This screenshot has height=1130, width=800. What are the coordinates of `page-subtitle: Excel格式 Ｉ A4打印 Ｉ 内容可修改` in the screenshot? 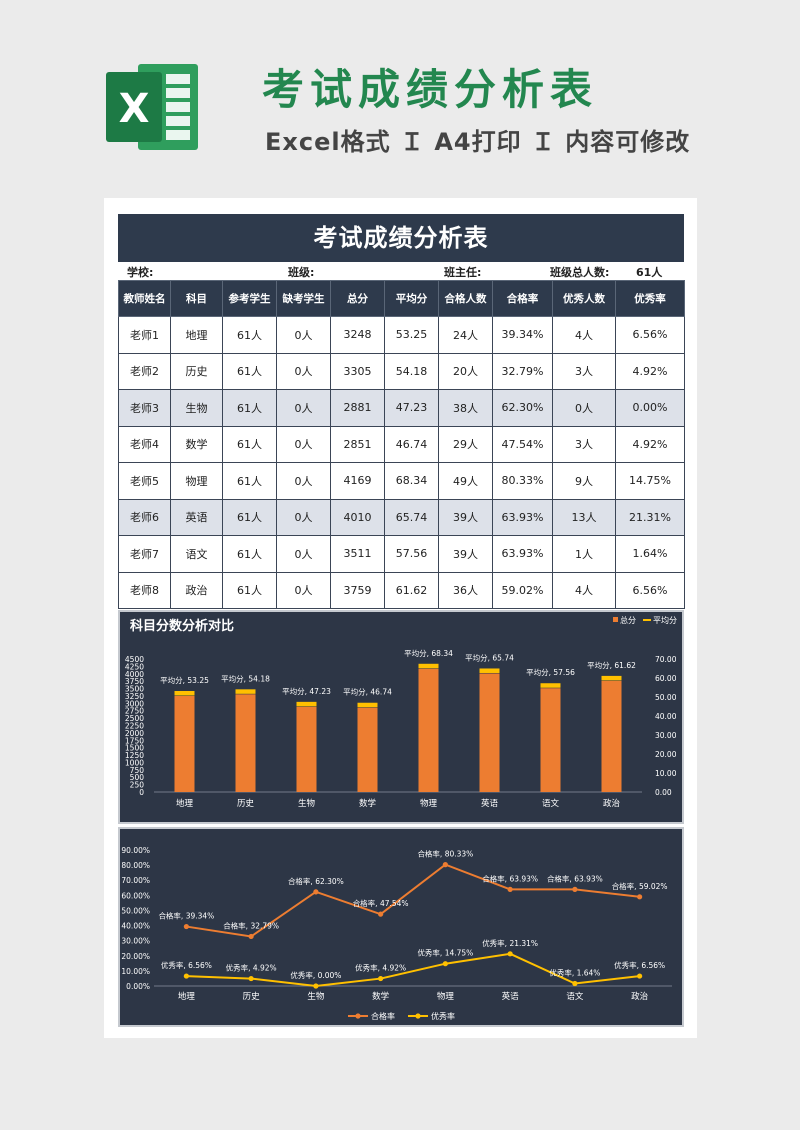 It's located at (478, 142).